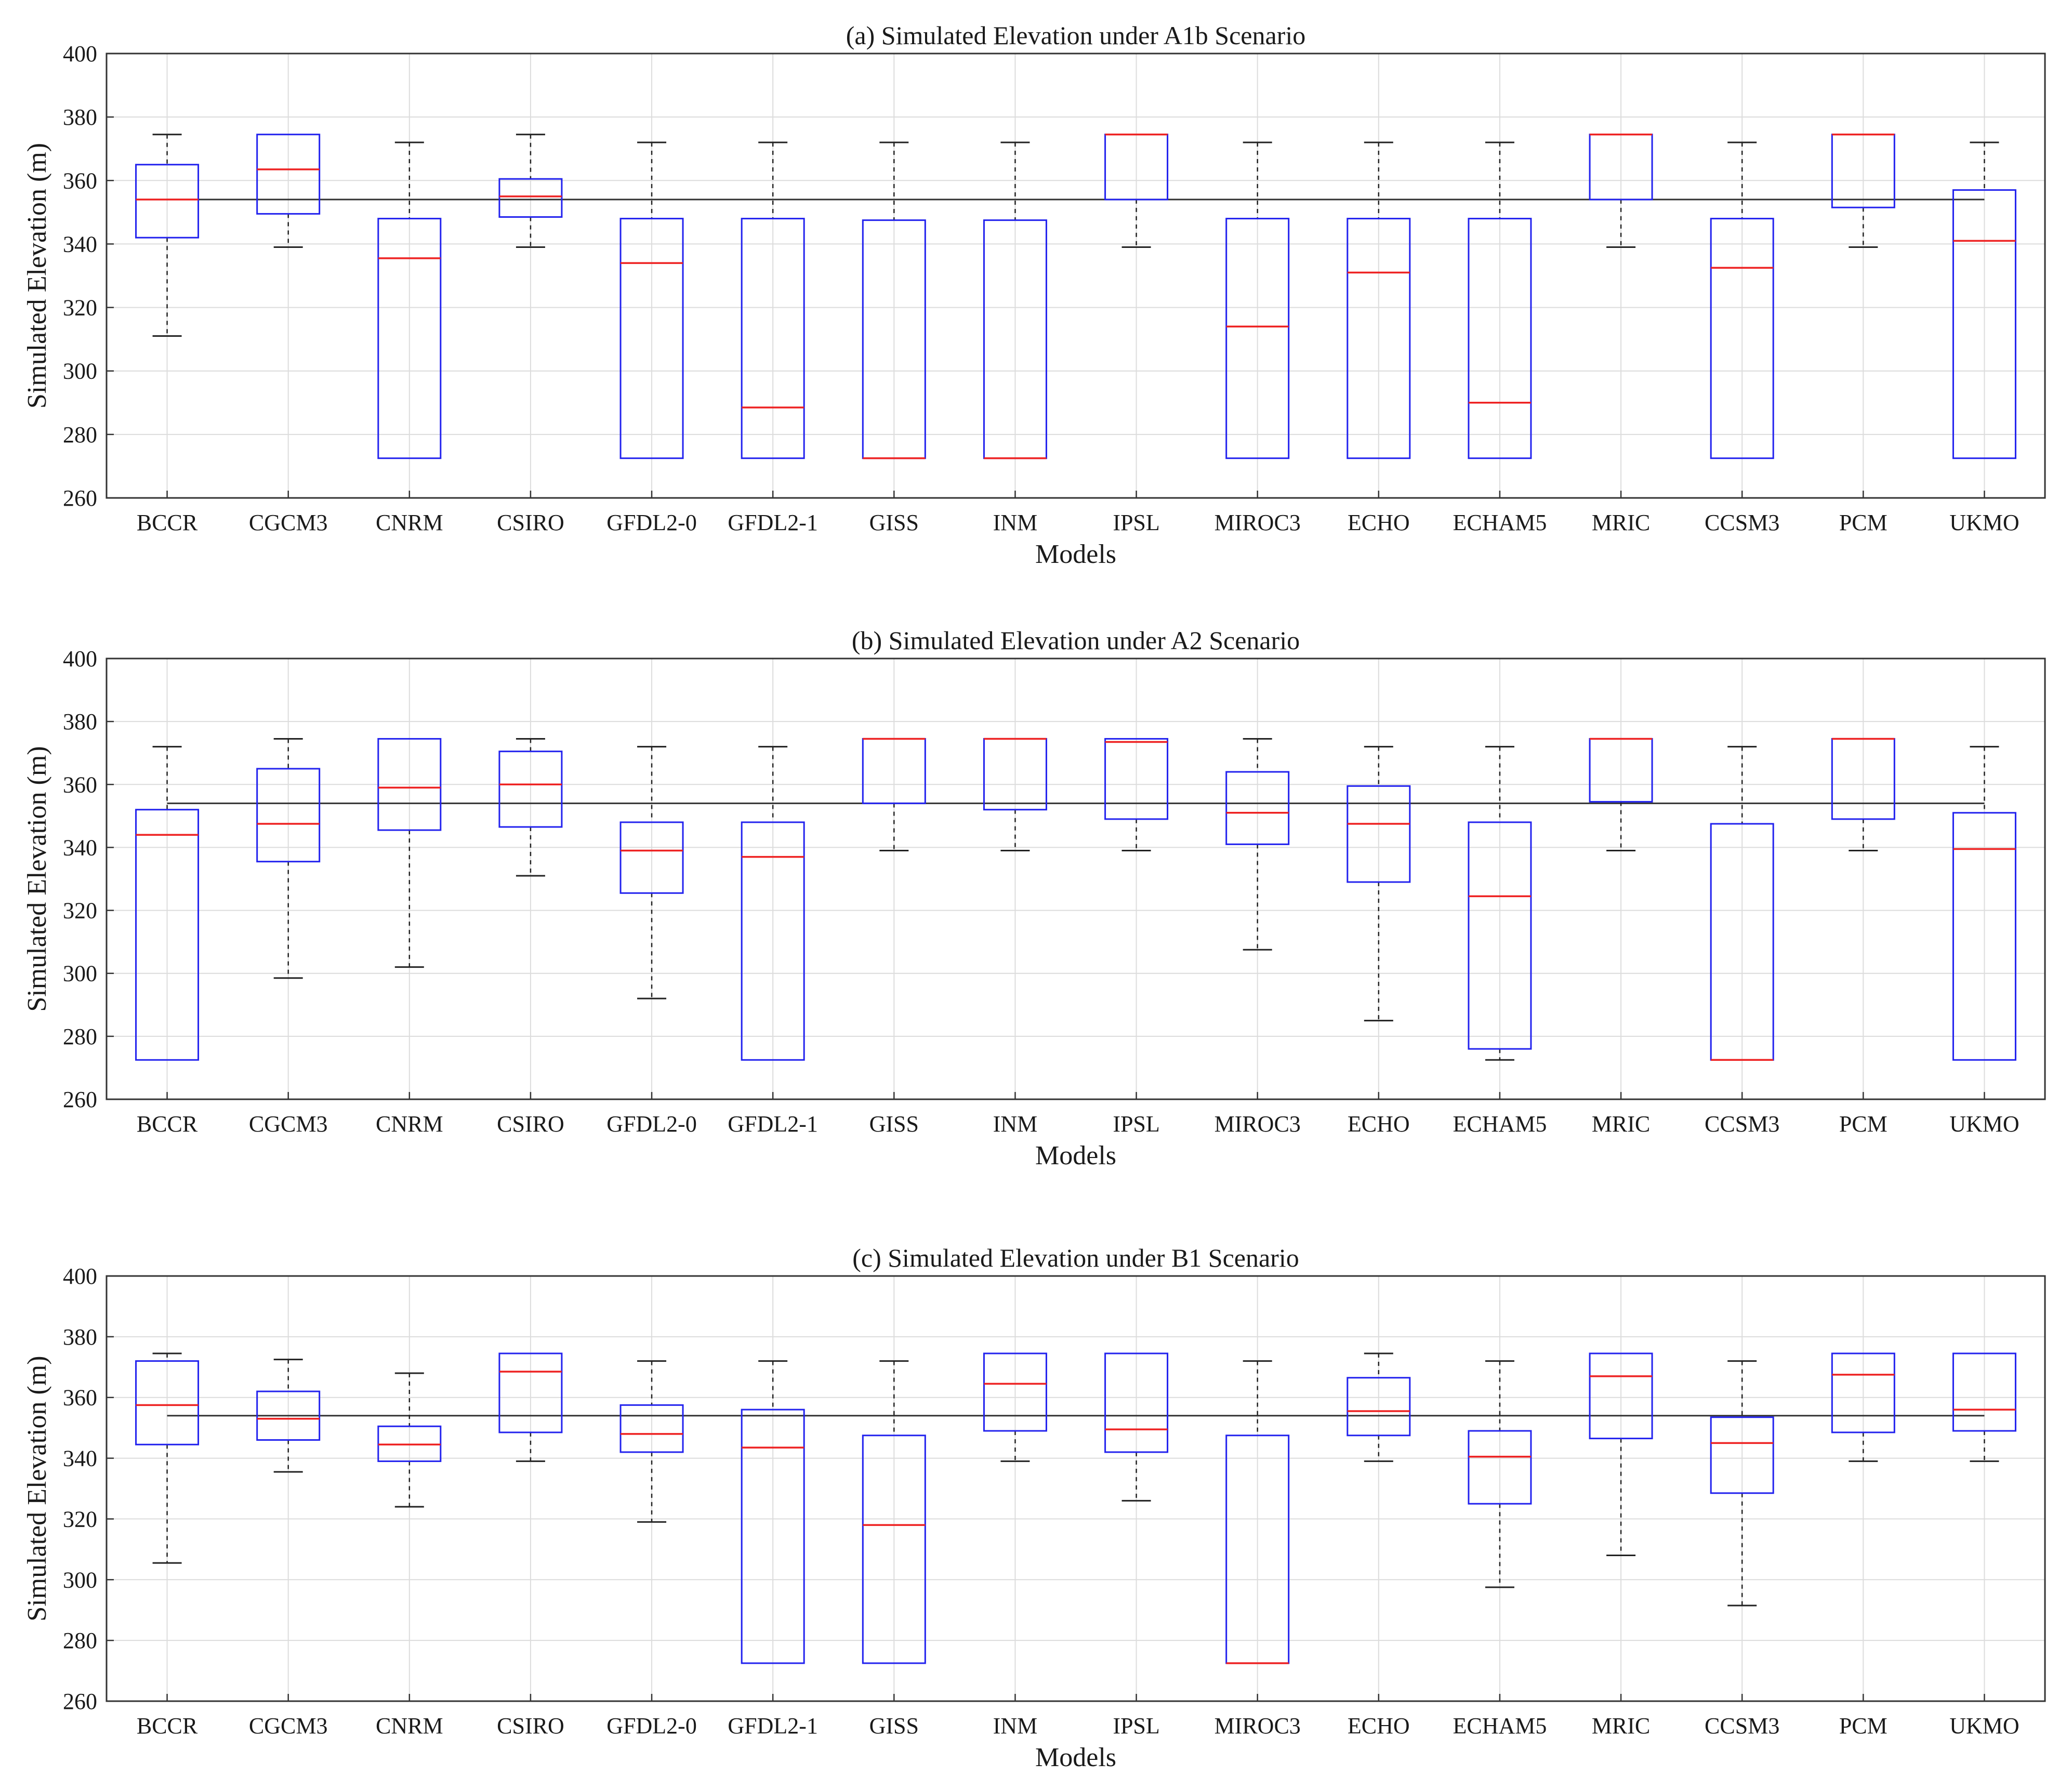 The width and height of the screenshot is (2072, 1776). What do you see at coordinates (1500, 1124) in the screenshot?
I see `x-tick-label-echam5: ECHAM5` at bounding box center [1500, 1124].